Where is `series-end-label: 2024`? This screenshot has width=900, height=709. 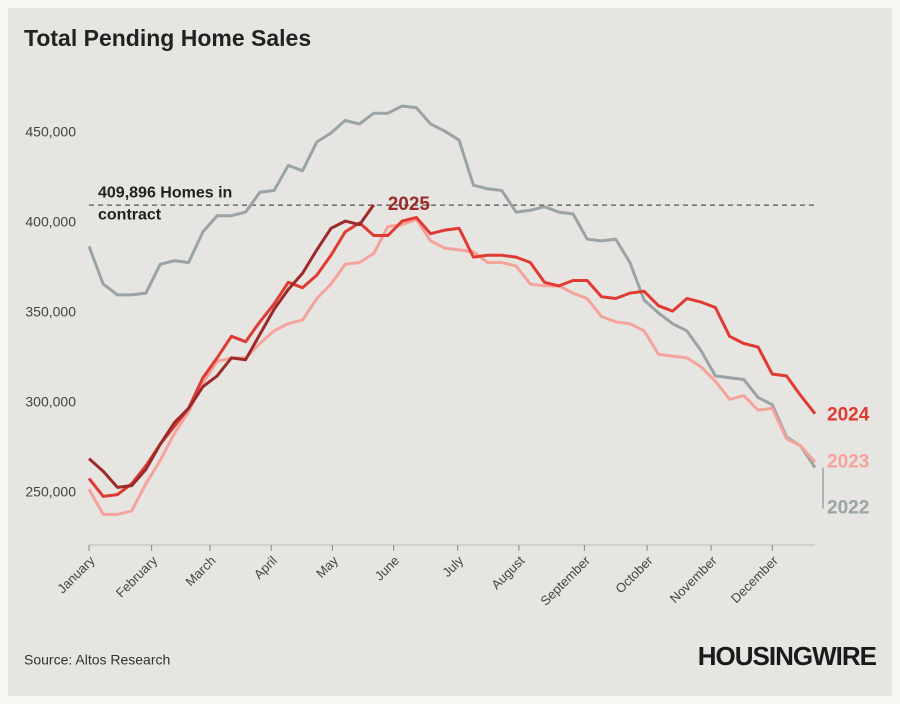
series-end-label: 2024 is located at coordinates (848, 415).